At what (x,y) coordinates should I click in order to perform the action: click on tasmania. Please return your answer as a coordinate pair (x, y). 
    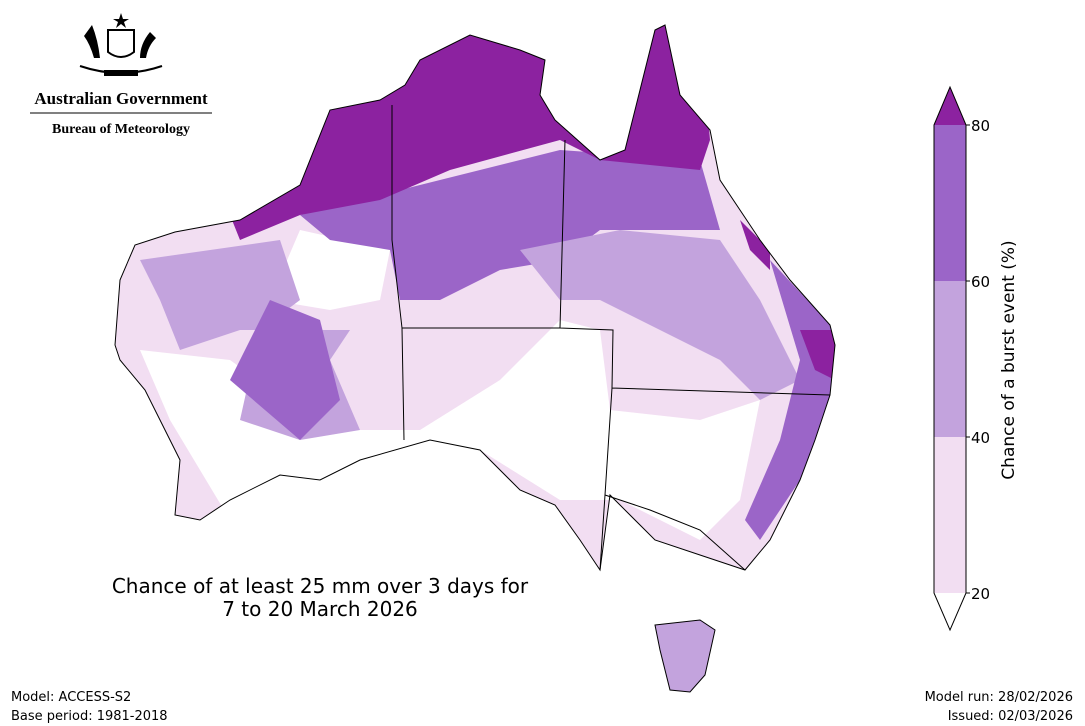
    Looking at the image, I should click on (685, 656).